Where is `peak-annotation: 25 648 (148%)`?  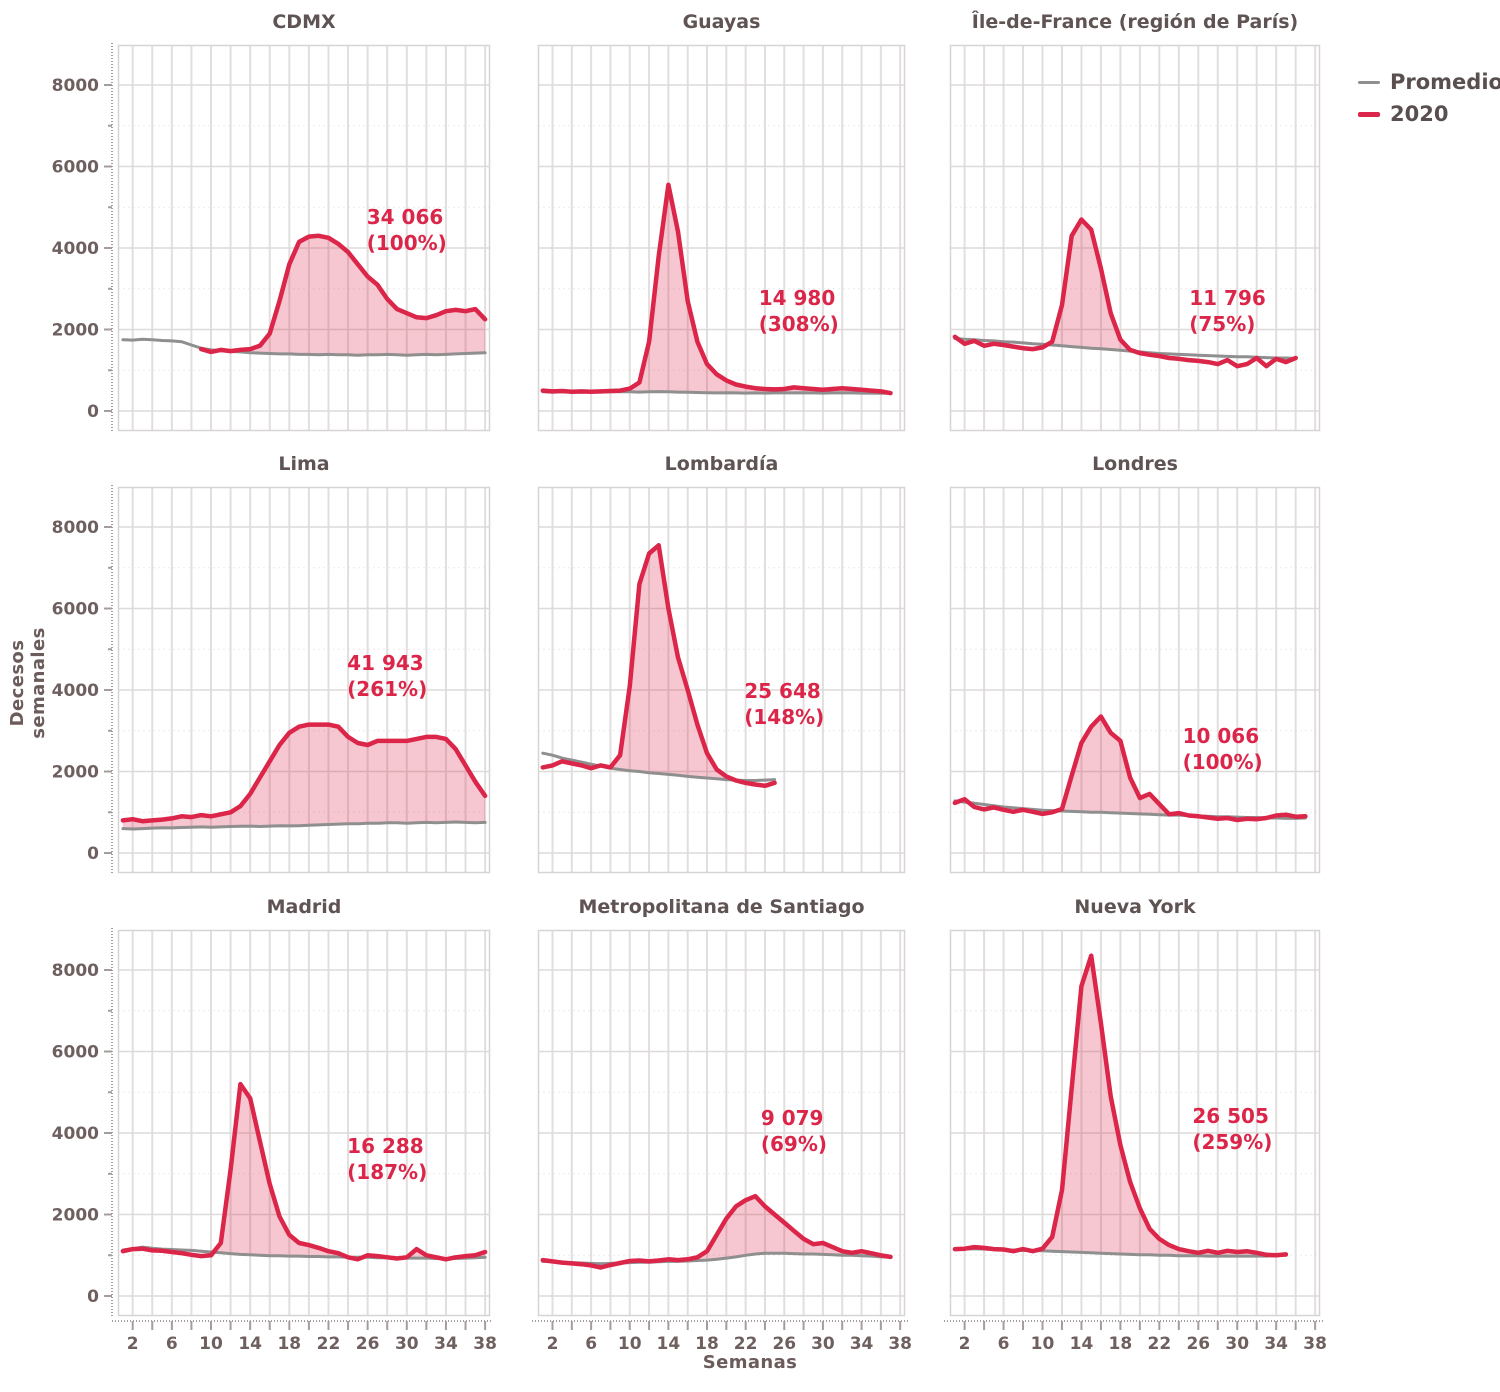
peak-annotation: 25 648 (148%) is located at coordinates (784, 704).